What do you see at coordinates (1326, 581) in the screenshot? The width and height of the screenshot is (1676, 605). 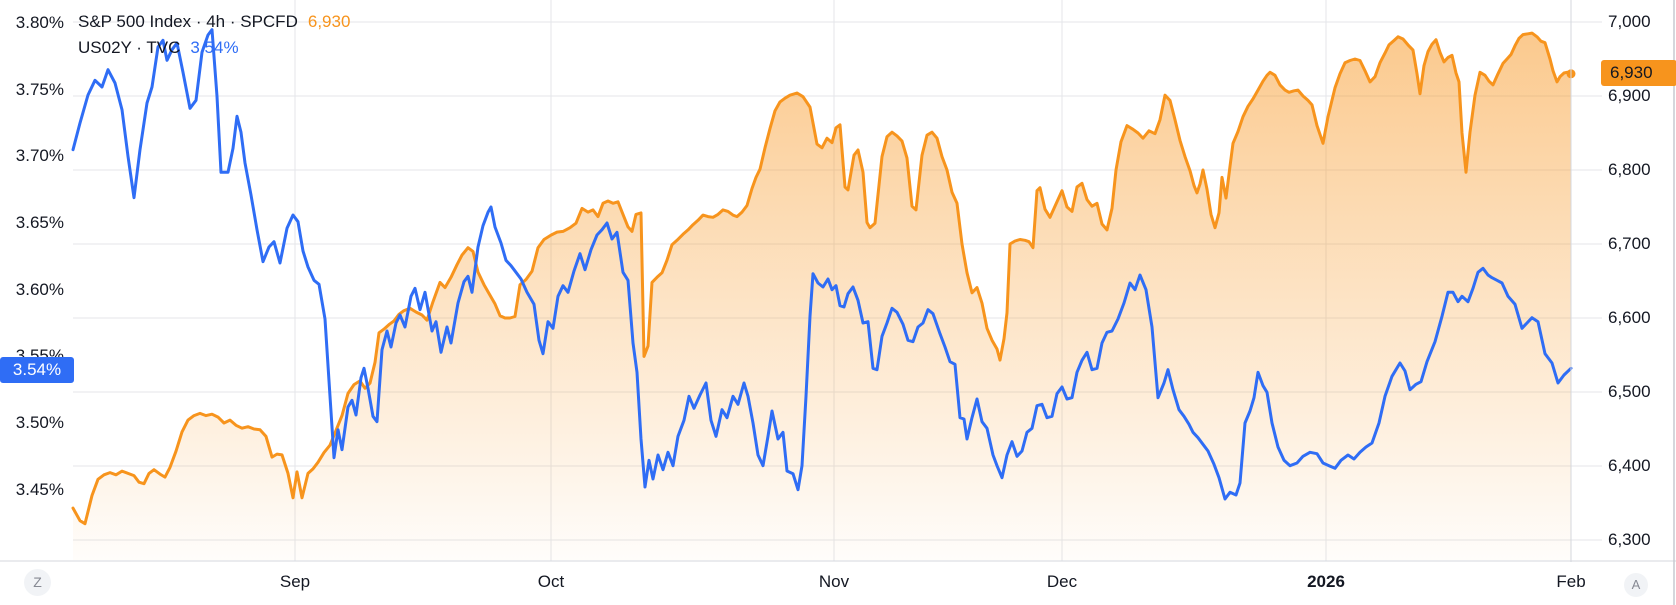 I see `time-axis-label-2026: 2026` at bounding box center [1326, 581].